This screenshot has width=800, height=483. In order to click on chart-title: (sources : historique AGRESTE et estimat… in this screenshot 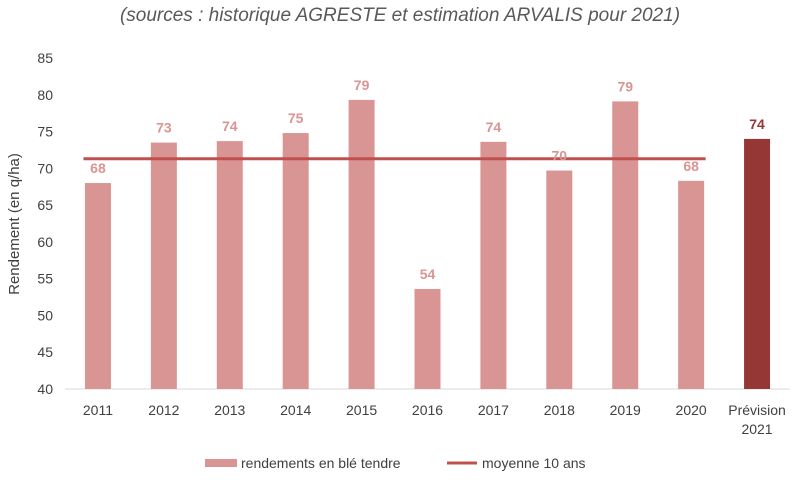, I will do `click(400, 15)`.